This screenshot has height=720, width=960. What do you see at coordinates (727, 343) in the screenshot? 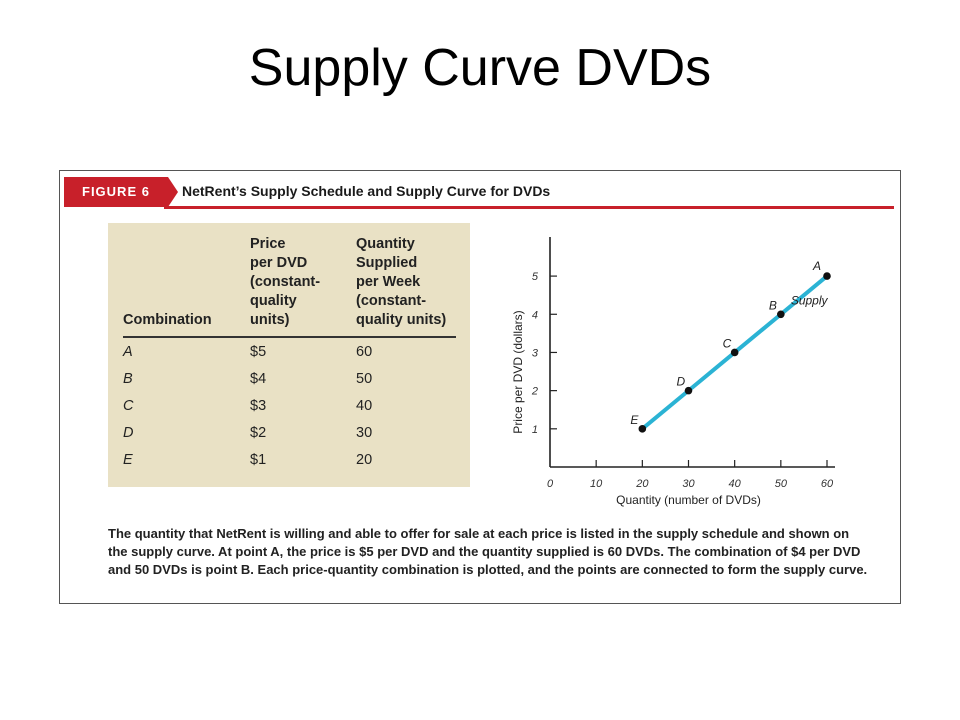
I see `point-label-C: C` at bounding box center [727, 343].